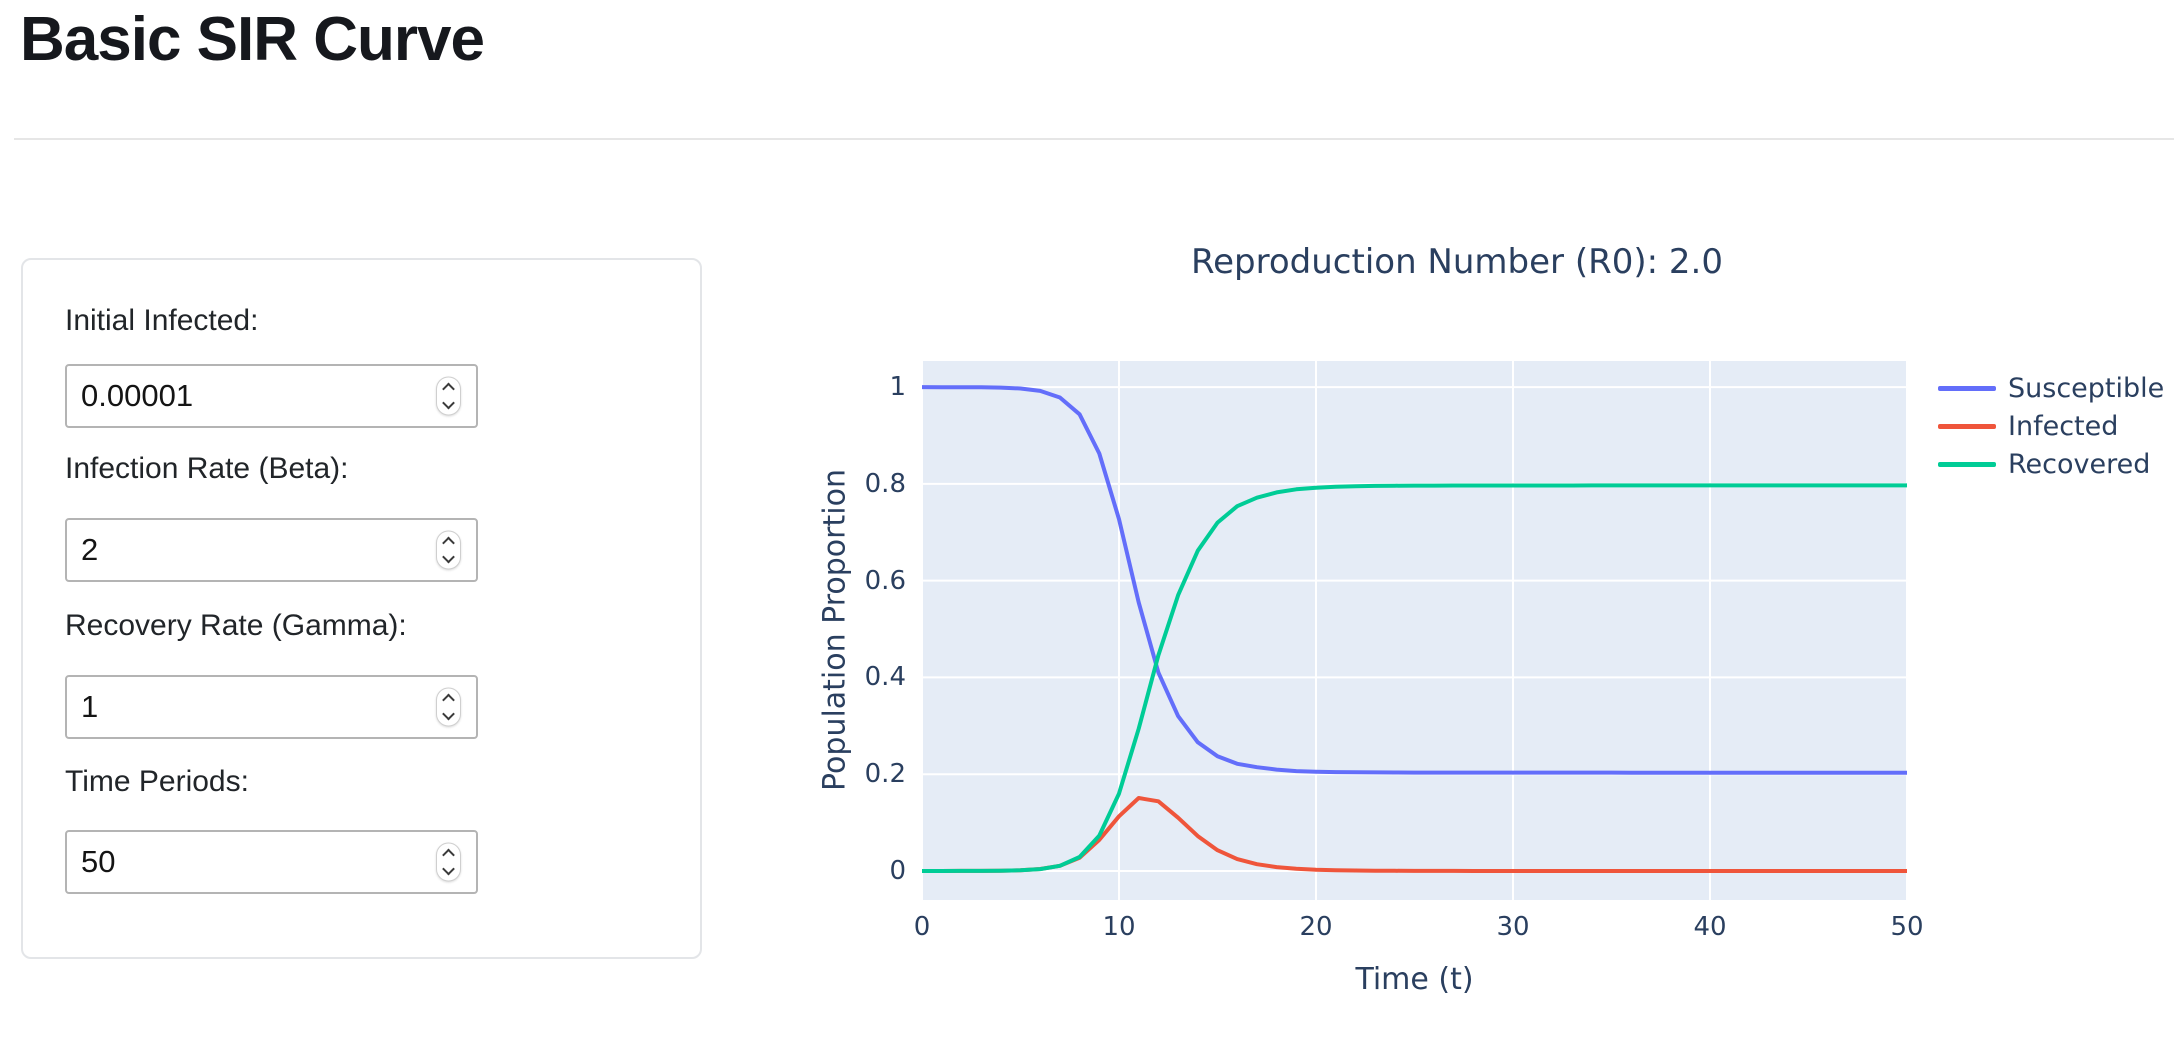 The width and height of the screenshot is (2174, 1048). What do you see at coordinates (1414, 979) in the screenshot?
I see `x-axis-title: Time (t)` at bounding box center [1414, 979].